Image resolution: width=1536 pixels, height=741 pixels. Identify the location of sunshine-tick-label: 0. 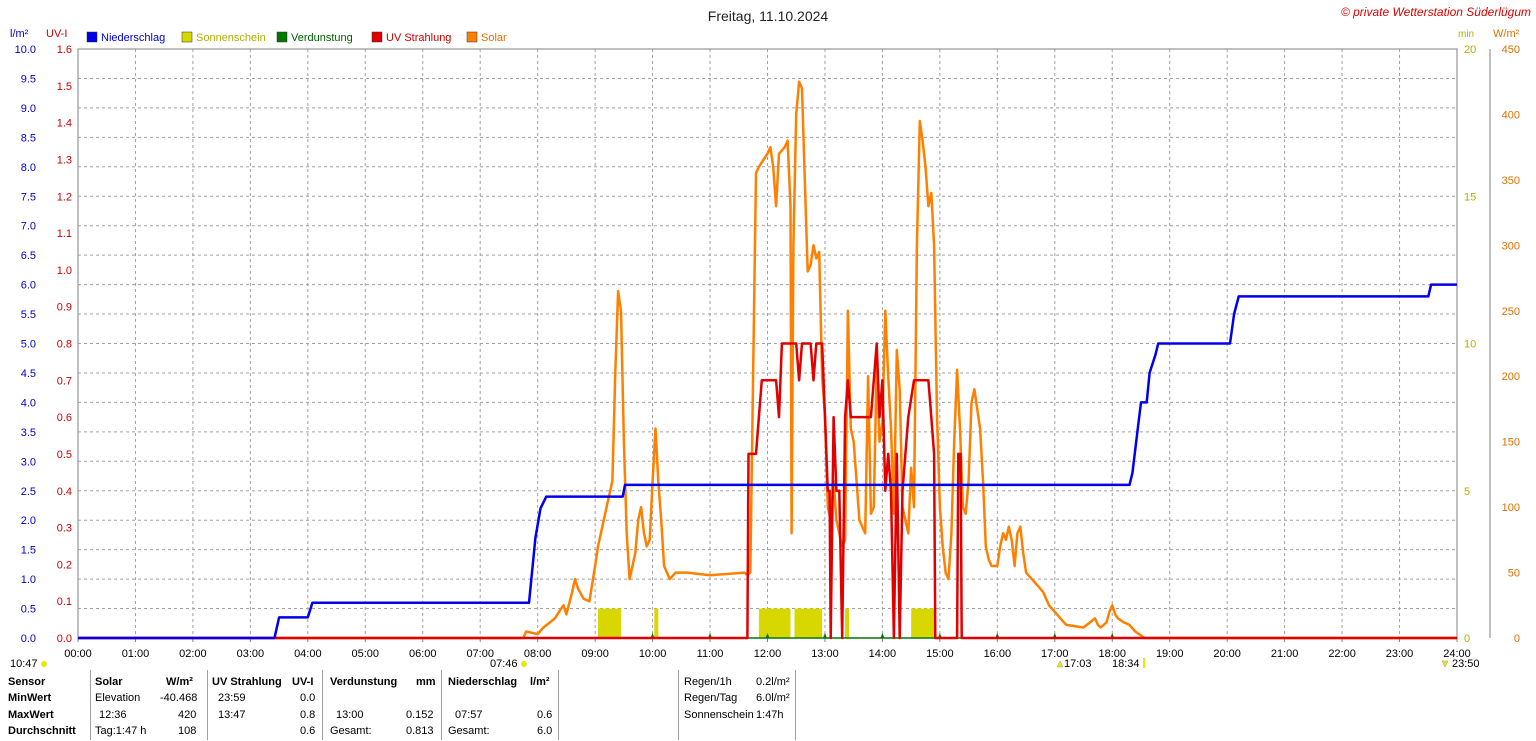
(1467, 639).